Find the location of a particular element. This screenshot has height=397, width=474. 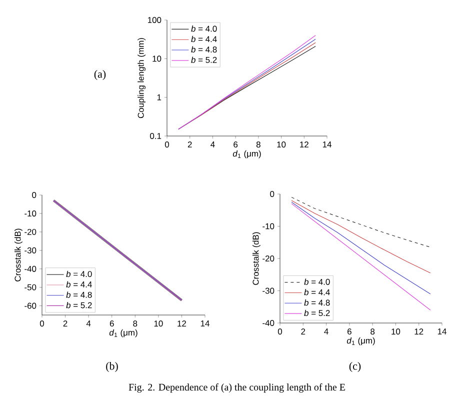

text: (c) is located at coordinates (355, 367).